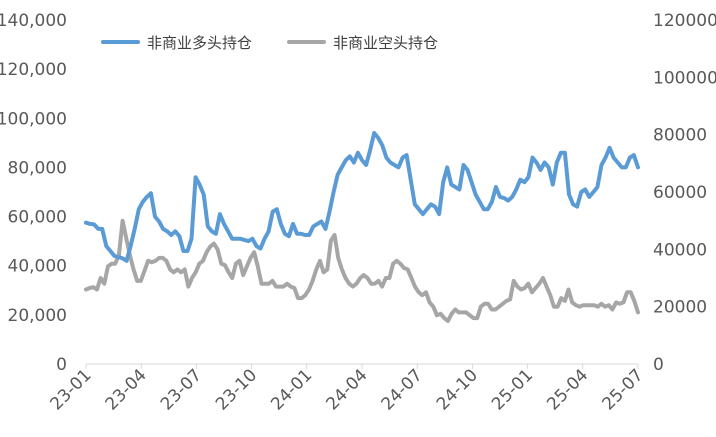 This screenshot has height=437, width=716. What do you see at coordinates (199, 43) in the screenshot?
I see `legend-label-long: 非商业多头持仓` at bounding box center [199, 43].